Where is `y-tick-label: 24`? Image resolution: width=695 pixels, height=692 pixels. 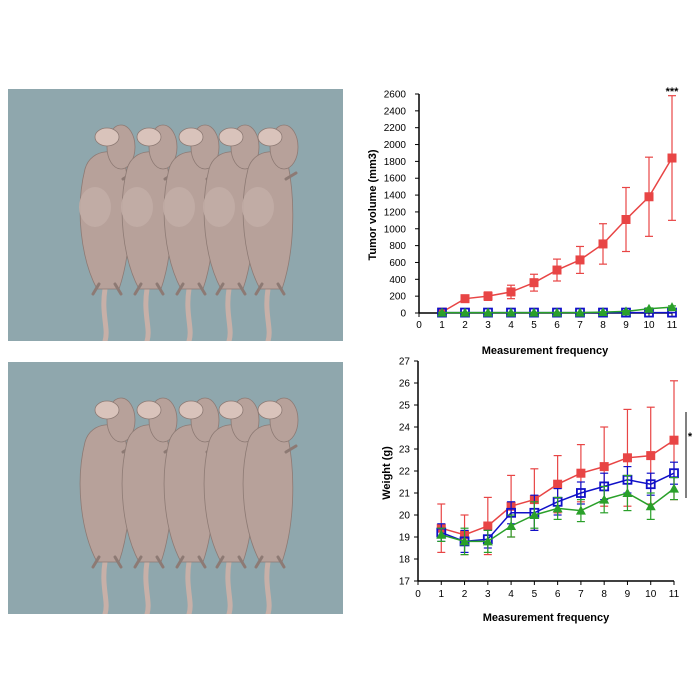
y-tick-label: 24 is located at coordinates (405, 428).